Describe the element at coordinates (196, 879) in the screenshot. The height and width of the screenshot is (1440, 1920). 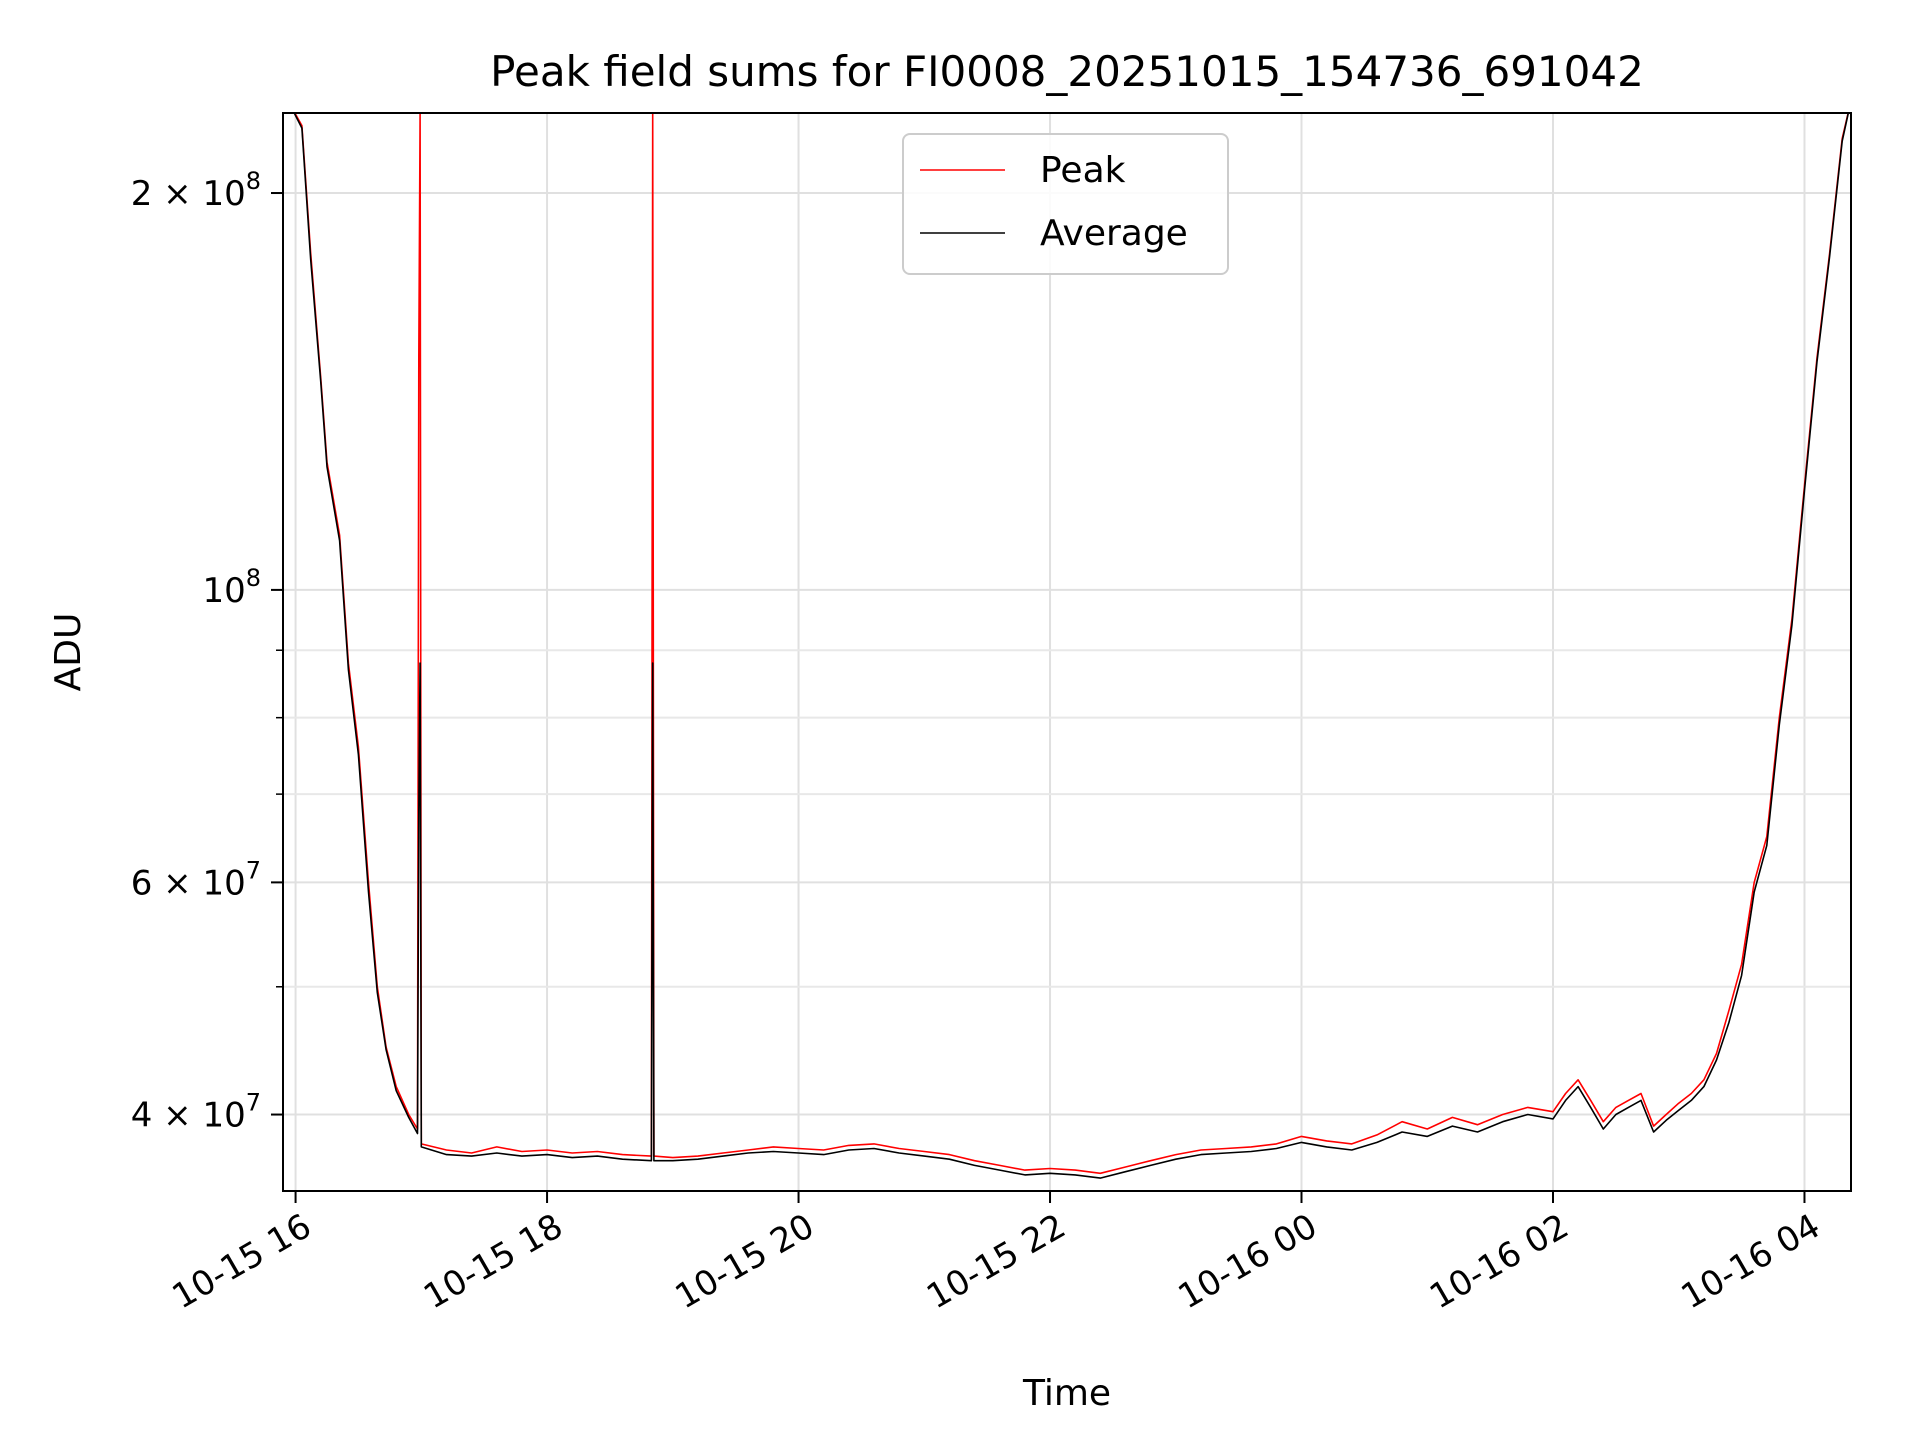
I see `y-tick-label: 6 × 107` at that location.